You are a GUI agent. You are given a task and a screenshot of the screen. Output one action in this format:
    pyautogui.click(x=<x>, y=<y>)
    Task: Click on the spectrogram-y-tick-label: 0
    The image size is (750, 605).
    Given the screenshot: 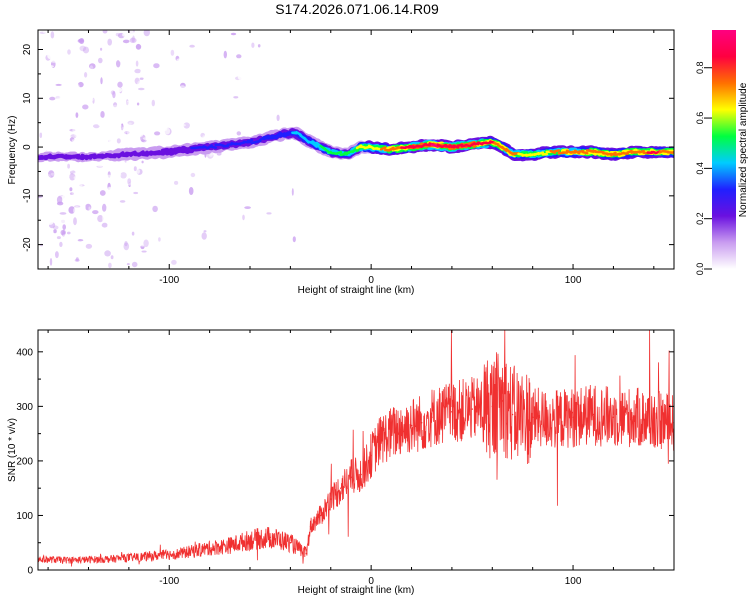 What is the action you would take?
    pyautogui.click(x=27, y=147)
    